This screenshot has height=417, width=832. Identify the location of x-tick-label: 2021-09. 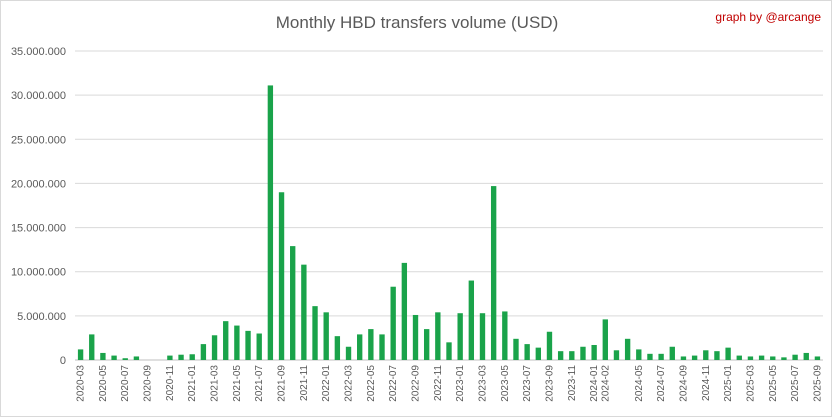
(282, 383).